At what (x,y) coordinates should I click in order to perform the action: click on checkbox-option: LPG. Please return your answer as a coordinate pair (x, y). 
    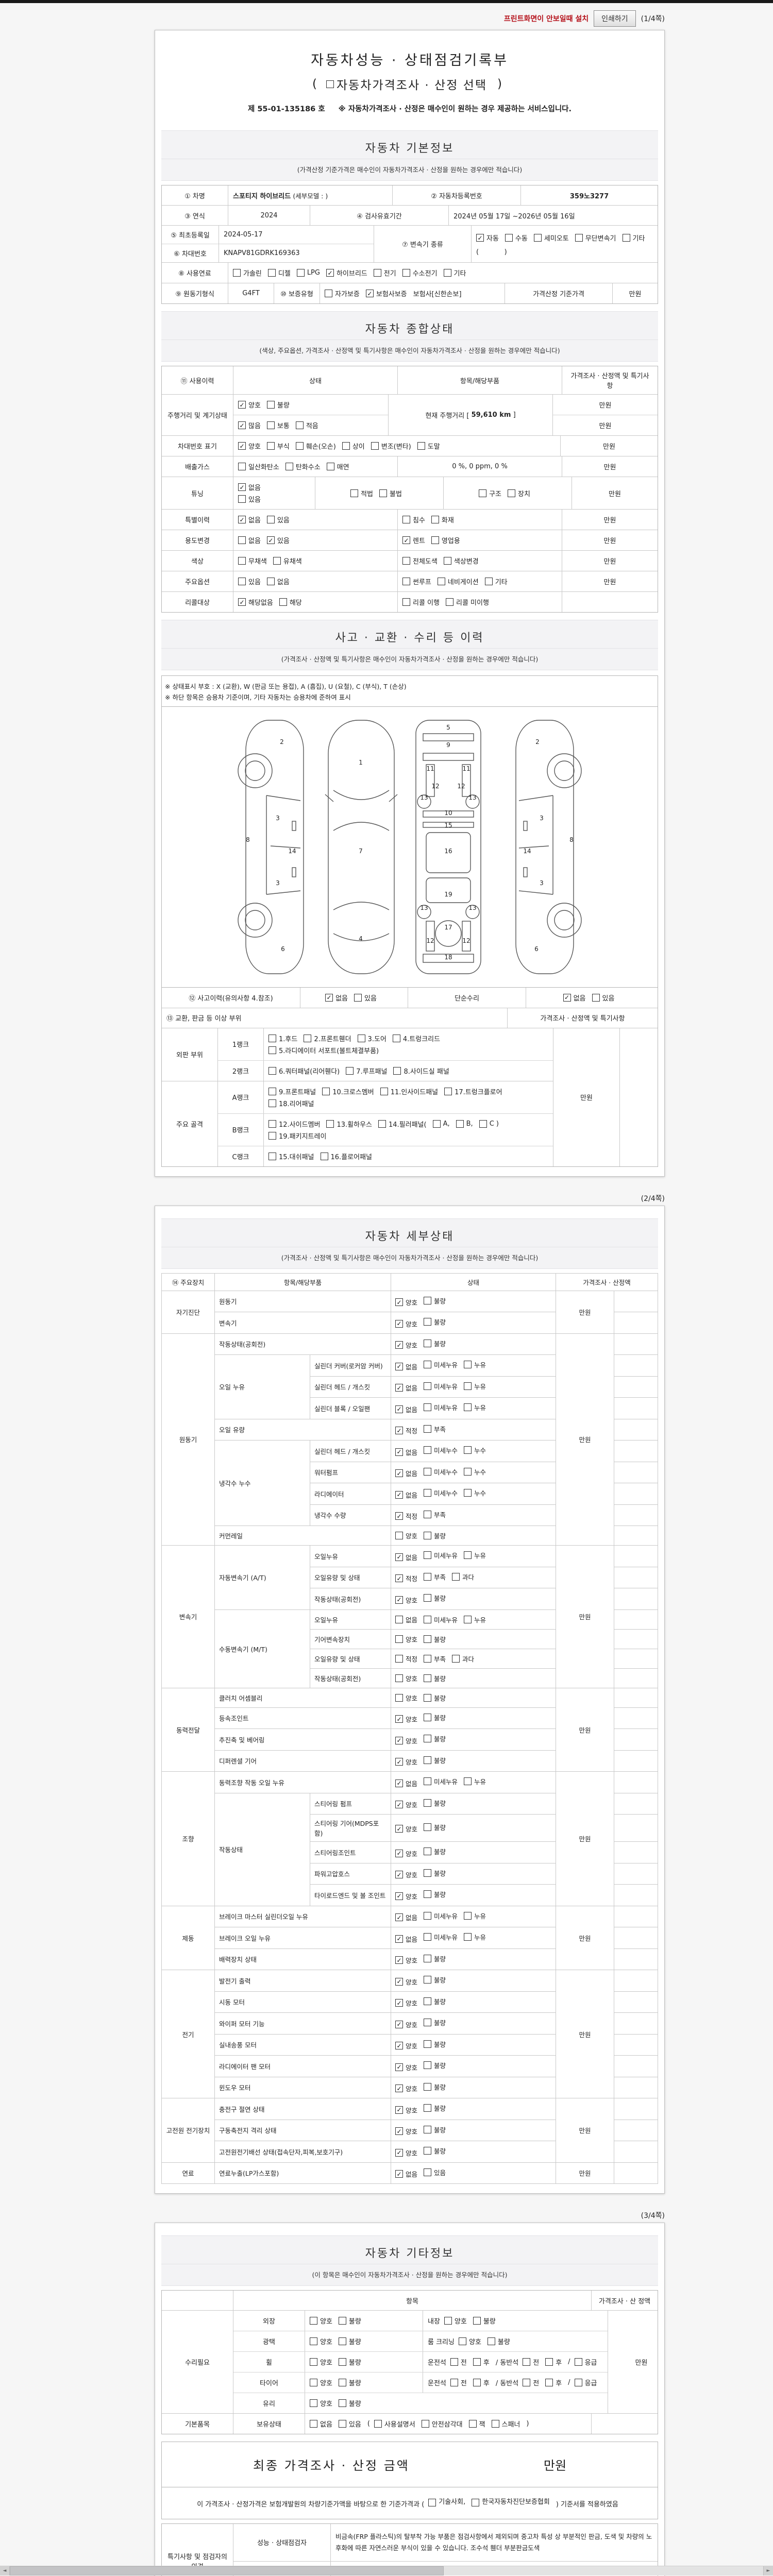
    Looking at the image, I should click on (308, 273).